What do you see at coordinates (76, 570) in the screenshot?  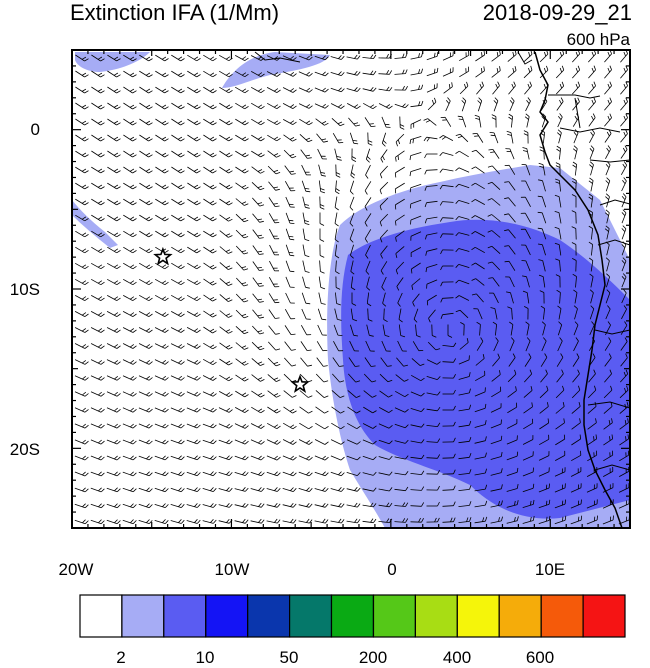 I see `x-tick-label: 20W` at bounding box center [76, 570].